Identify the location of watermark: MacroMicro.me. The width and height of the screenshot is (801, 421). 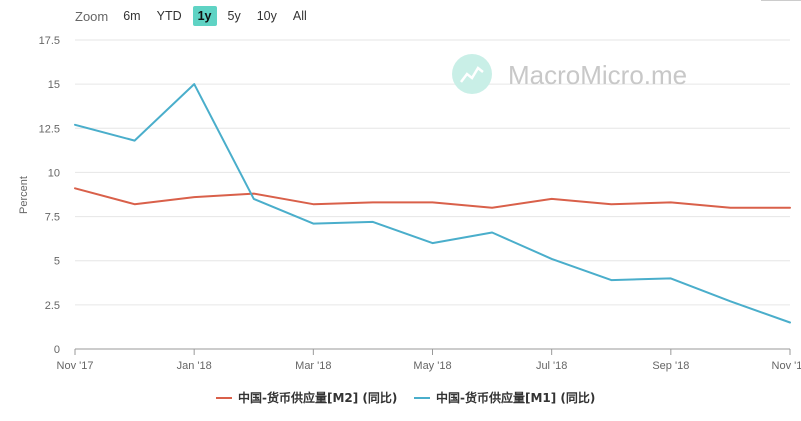
(569, 74).